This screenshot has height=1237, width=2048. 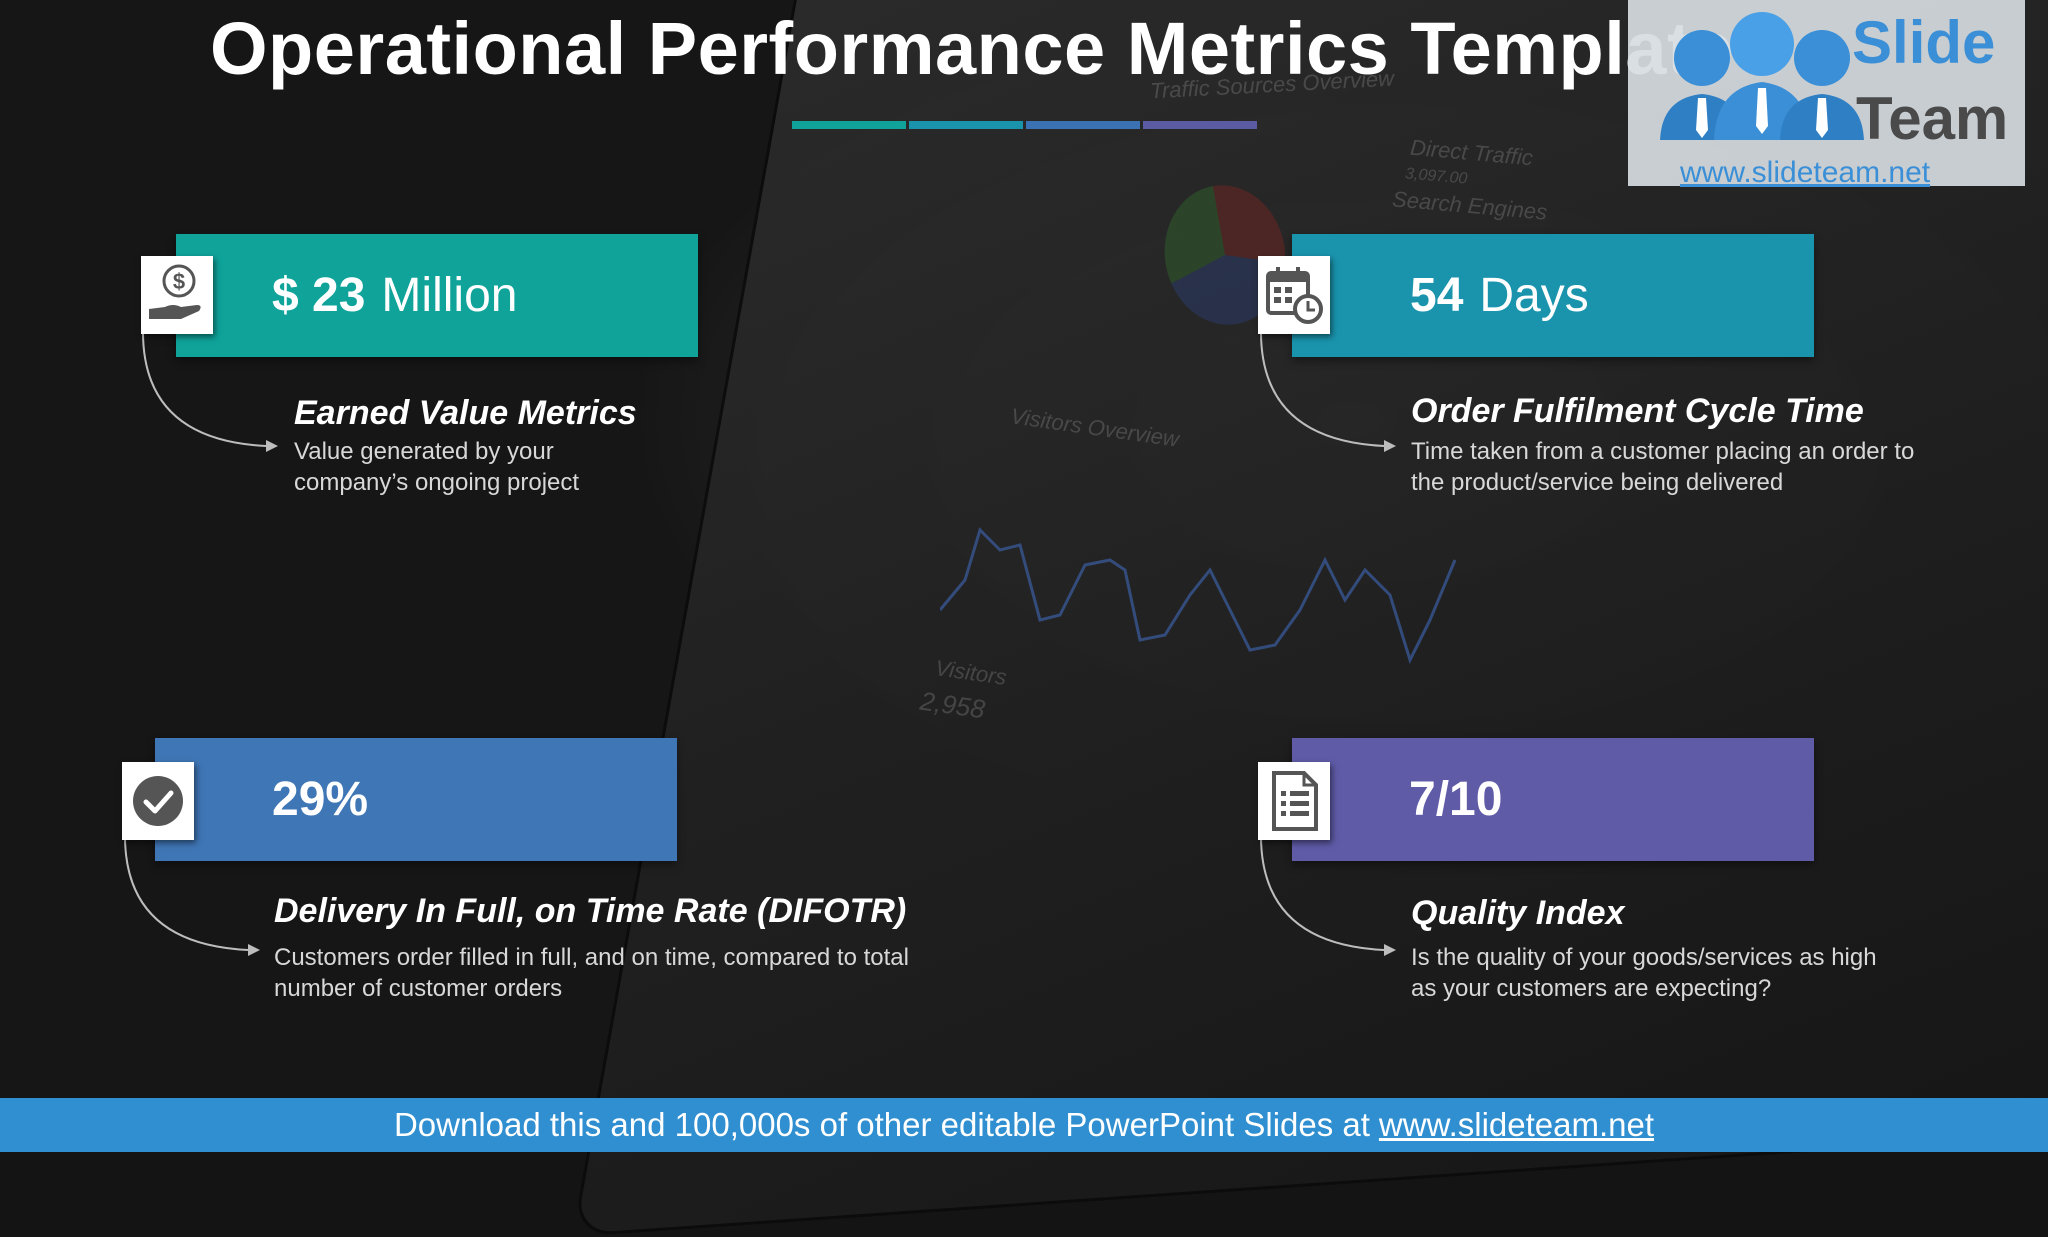 I want to click on metric-banner-cycle-time: 54 Days, so click(x=1553, y=295).